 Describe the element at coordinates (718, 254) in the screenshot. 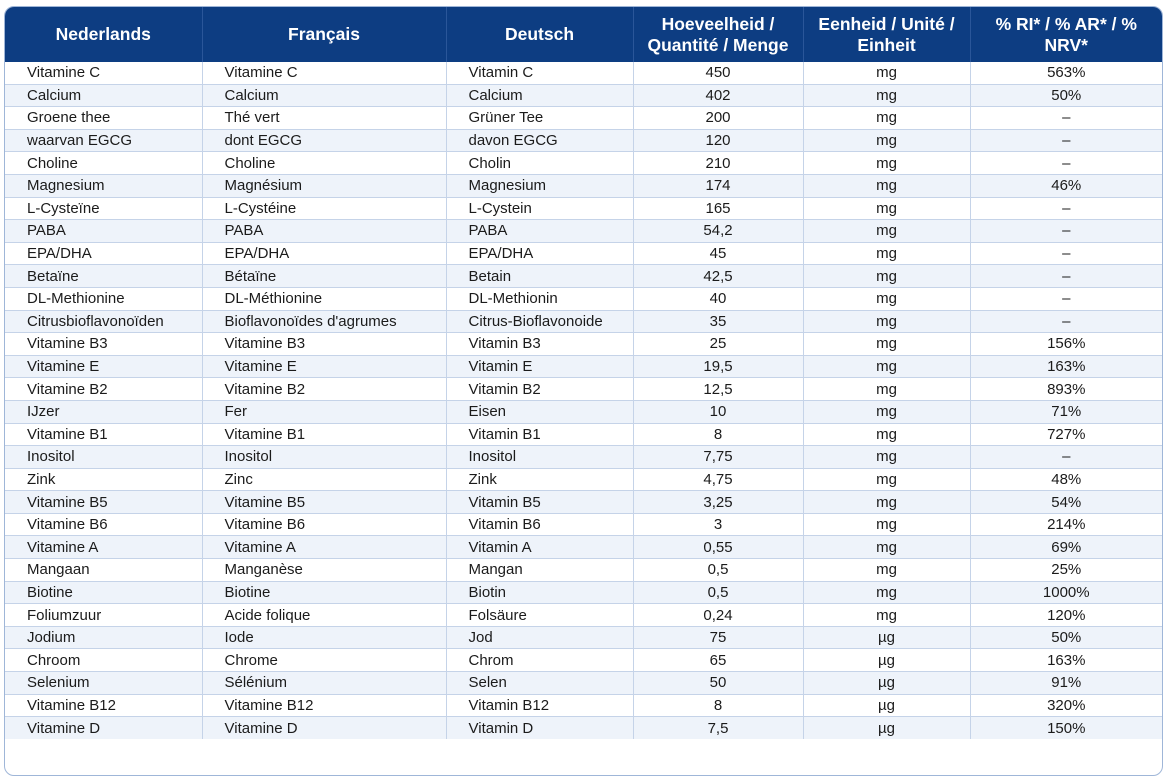

I see `cell-quantity: 45` at that location.